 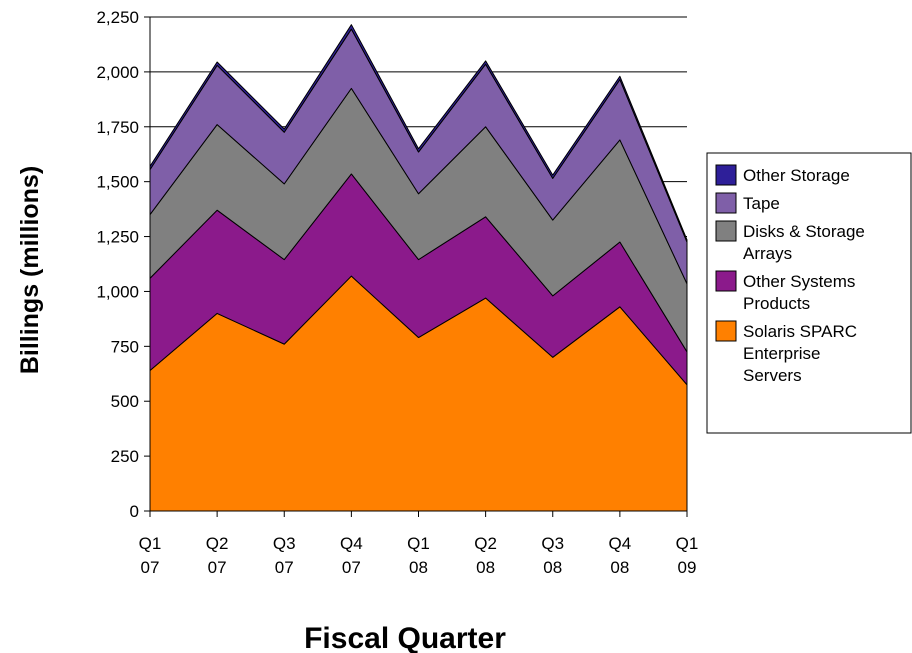 What do you see at coordinates (804, 242) in the screenshot?
I see `legend-label-2: Disks & Storage Arrays` at bounding box center [804, 242].